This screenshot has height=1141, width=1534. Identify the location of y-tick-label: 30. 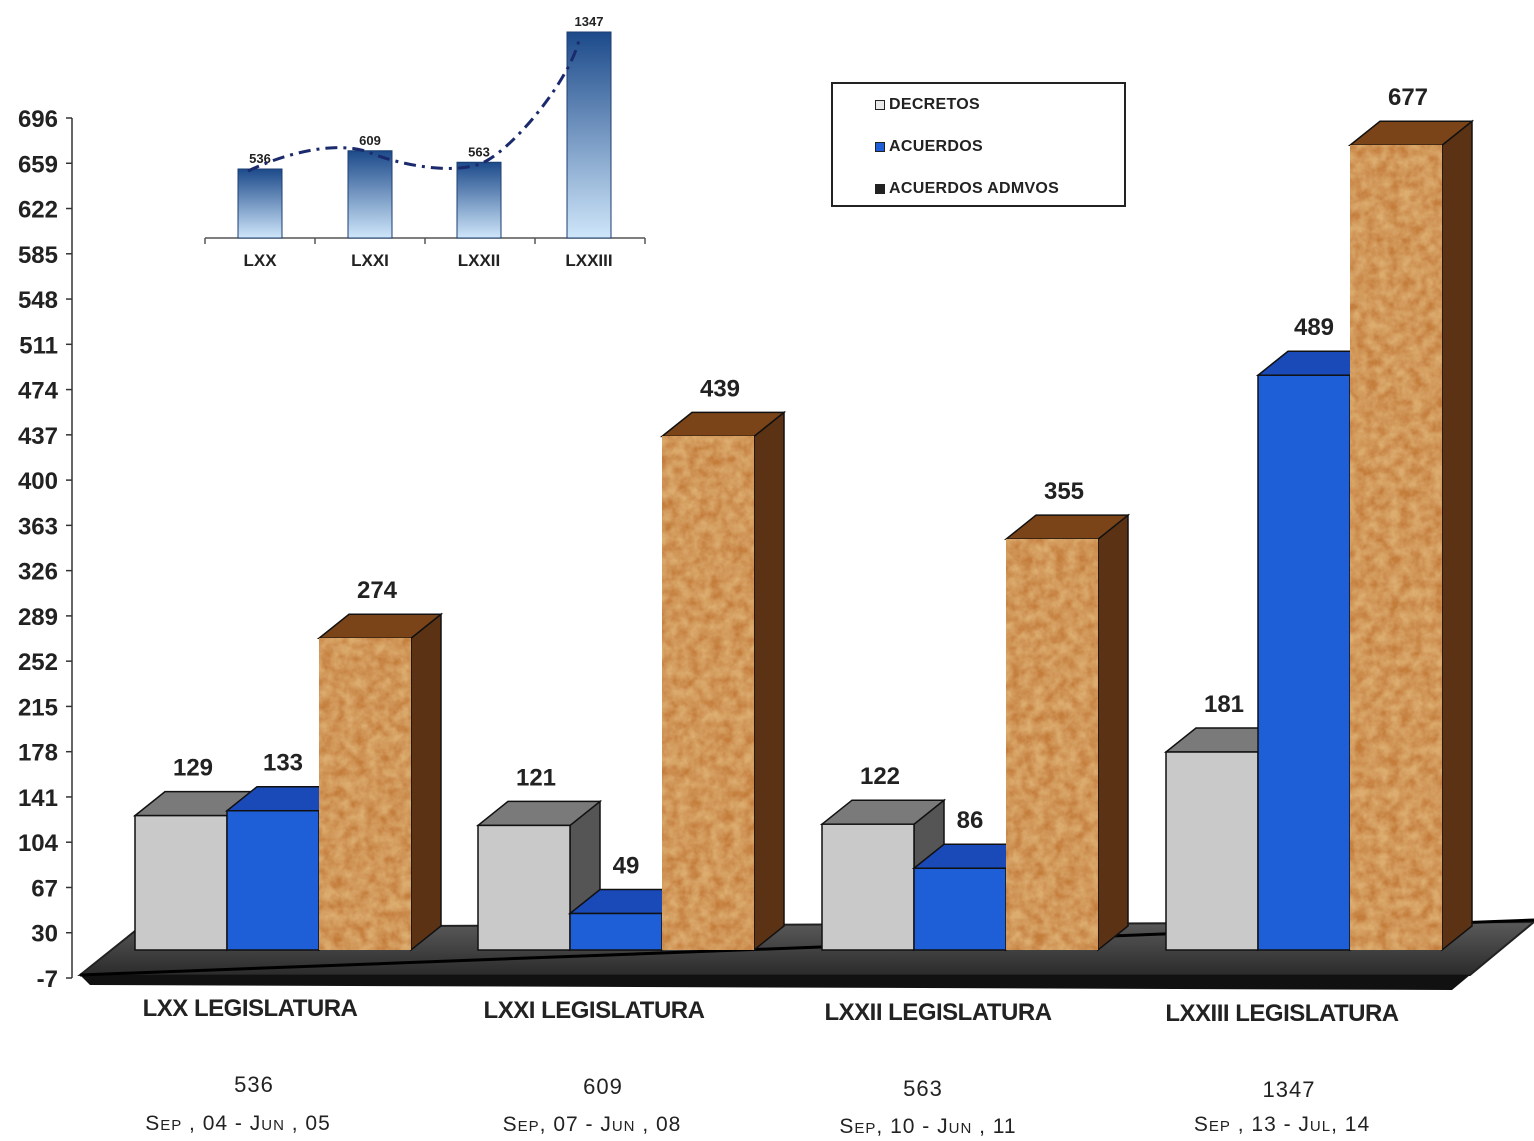
(44, 934).